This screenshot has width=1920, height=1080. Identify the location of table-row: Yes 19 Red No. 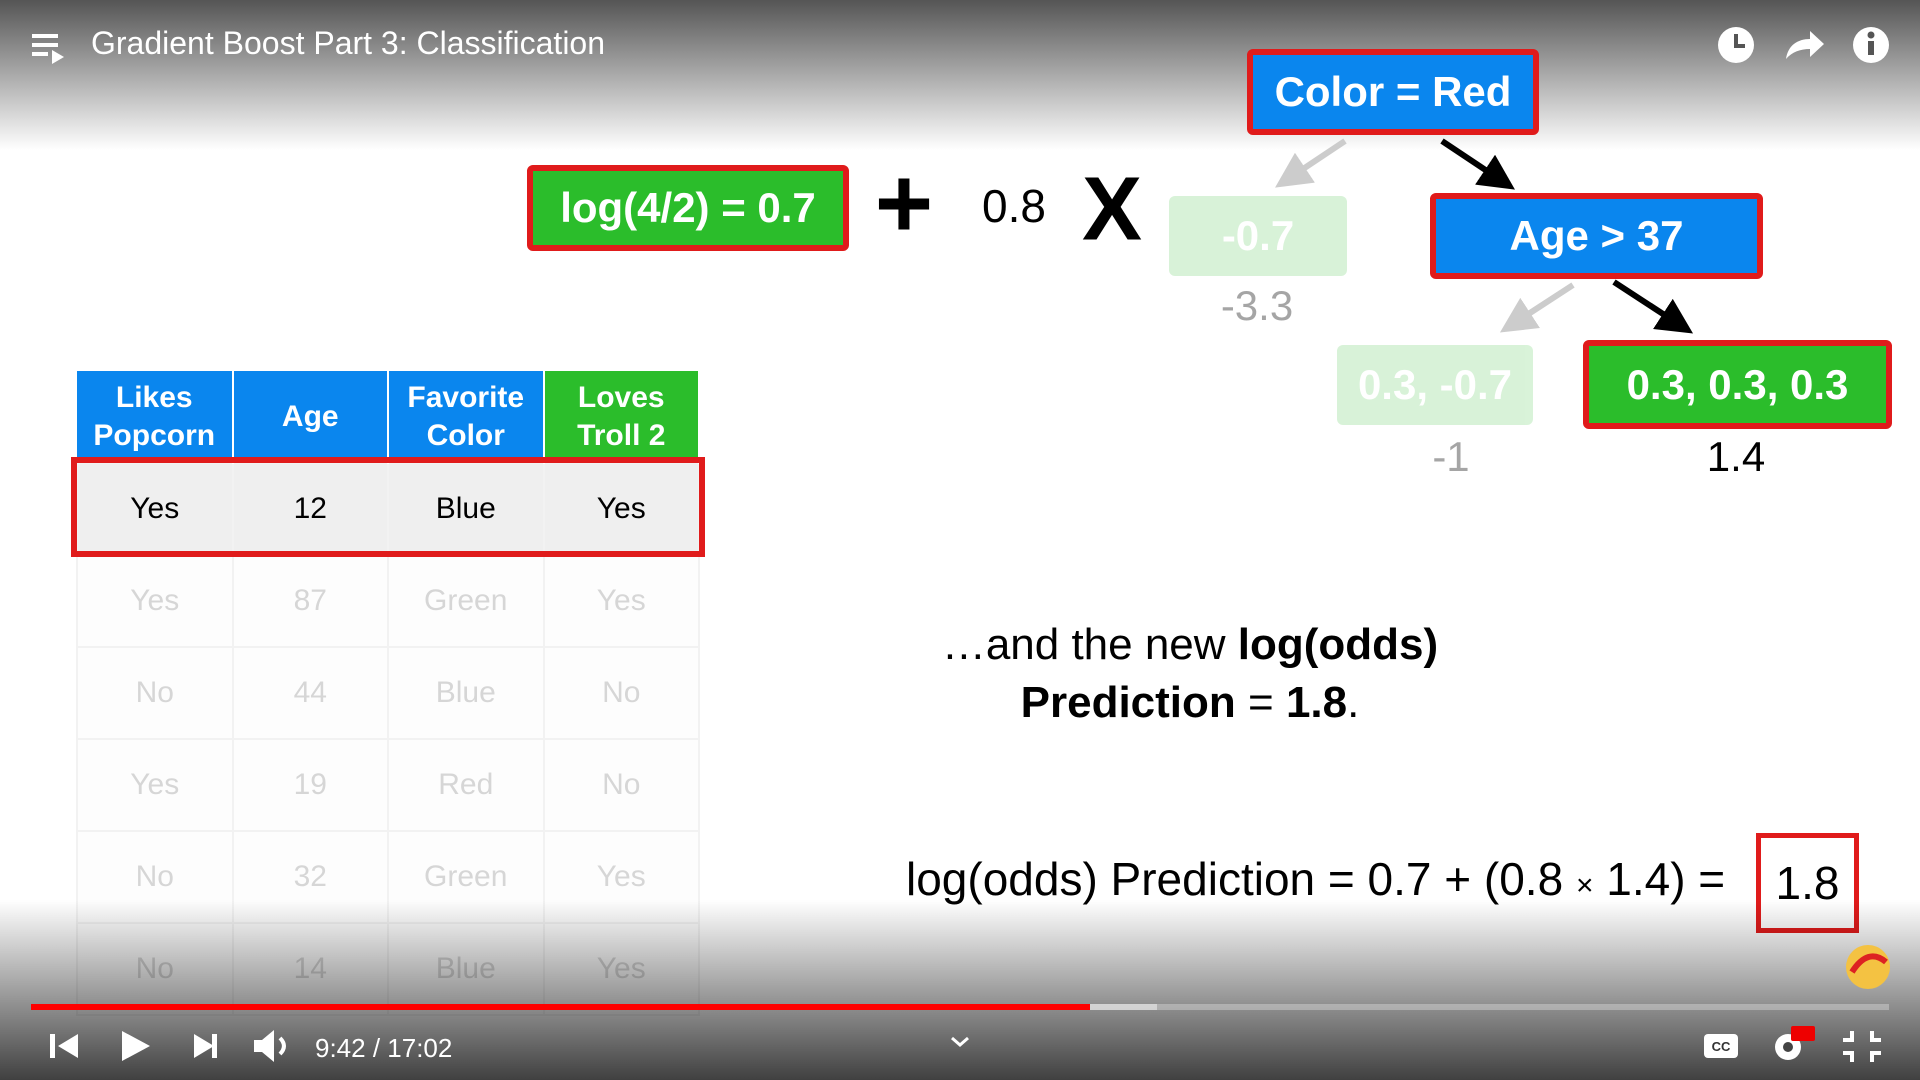
(388, 785).